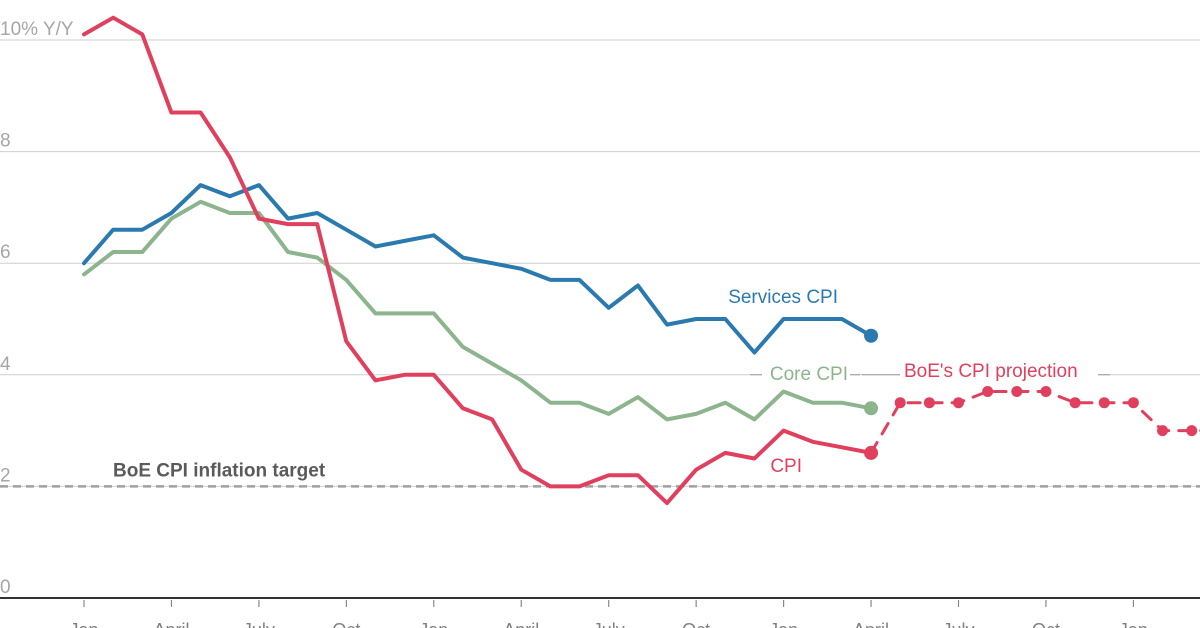 This screenshot has height=628, width=1200. What do you see at coordinates (5, 364) in the screenshot?
I see `y-tick-label-4: 4` at bounding box center [5, 364].